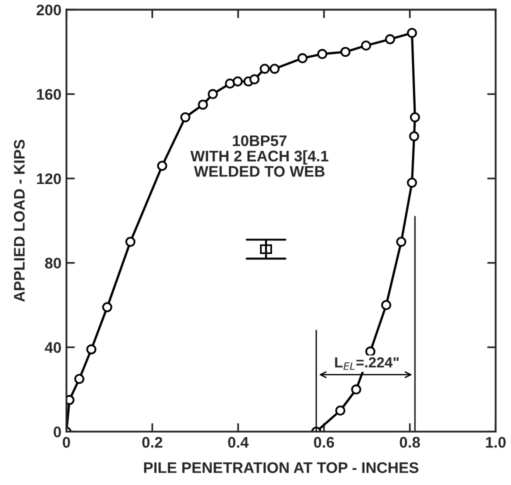 The height and width of the screenshot is (485, 511). I want to click on x-tick-label: 0.4, so click(238, 442).